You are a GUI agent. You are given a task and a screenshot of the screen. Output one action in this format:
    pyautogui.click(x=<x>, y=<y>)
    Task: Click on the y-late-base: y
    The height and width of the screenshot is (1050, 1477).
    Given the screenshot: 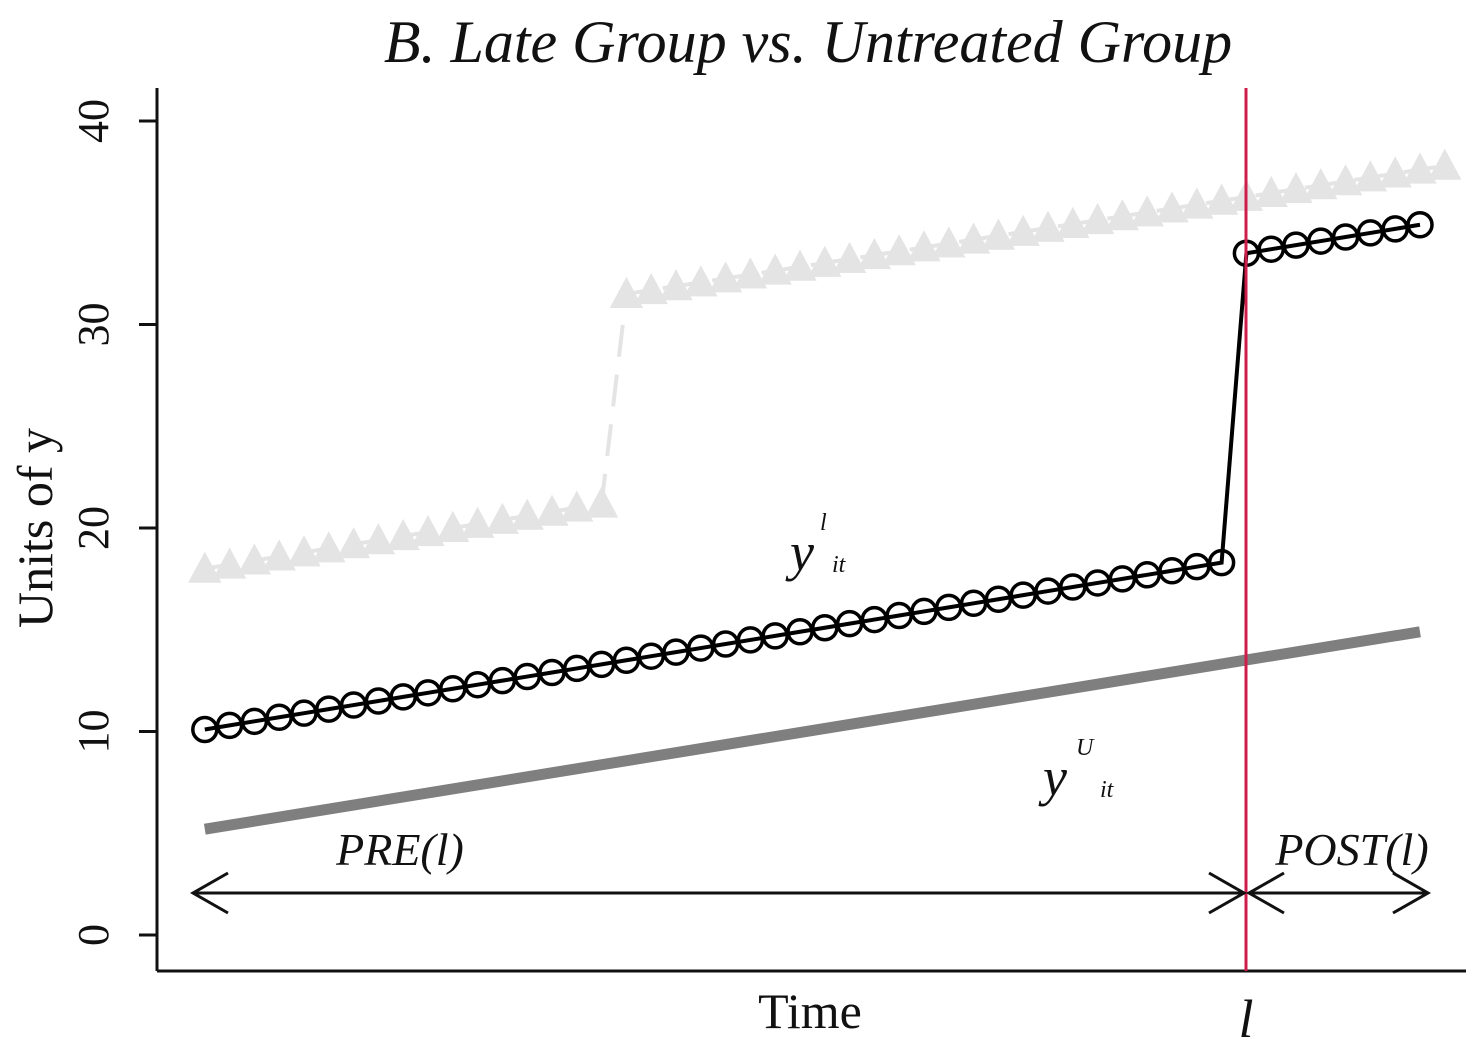 What is the action you would take?
    pyautogui.click(x=799, y=552)
    